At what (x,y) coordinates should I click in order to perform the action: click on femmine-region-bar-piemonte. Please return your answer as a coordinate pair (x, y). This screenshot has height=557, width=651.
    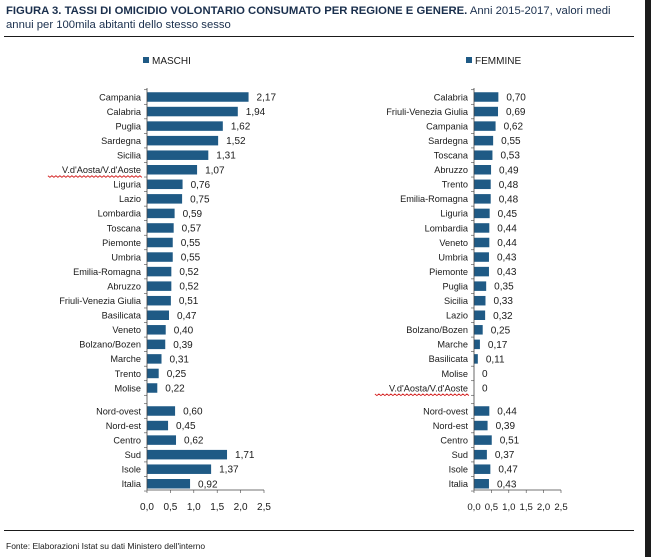
    Looking at the image, I should click on (481, 271).